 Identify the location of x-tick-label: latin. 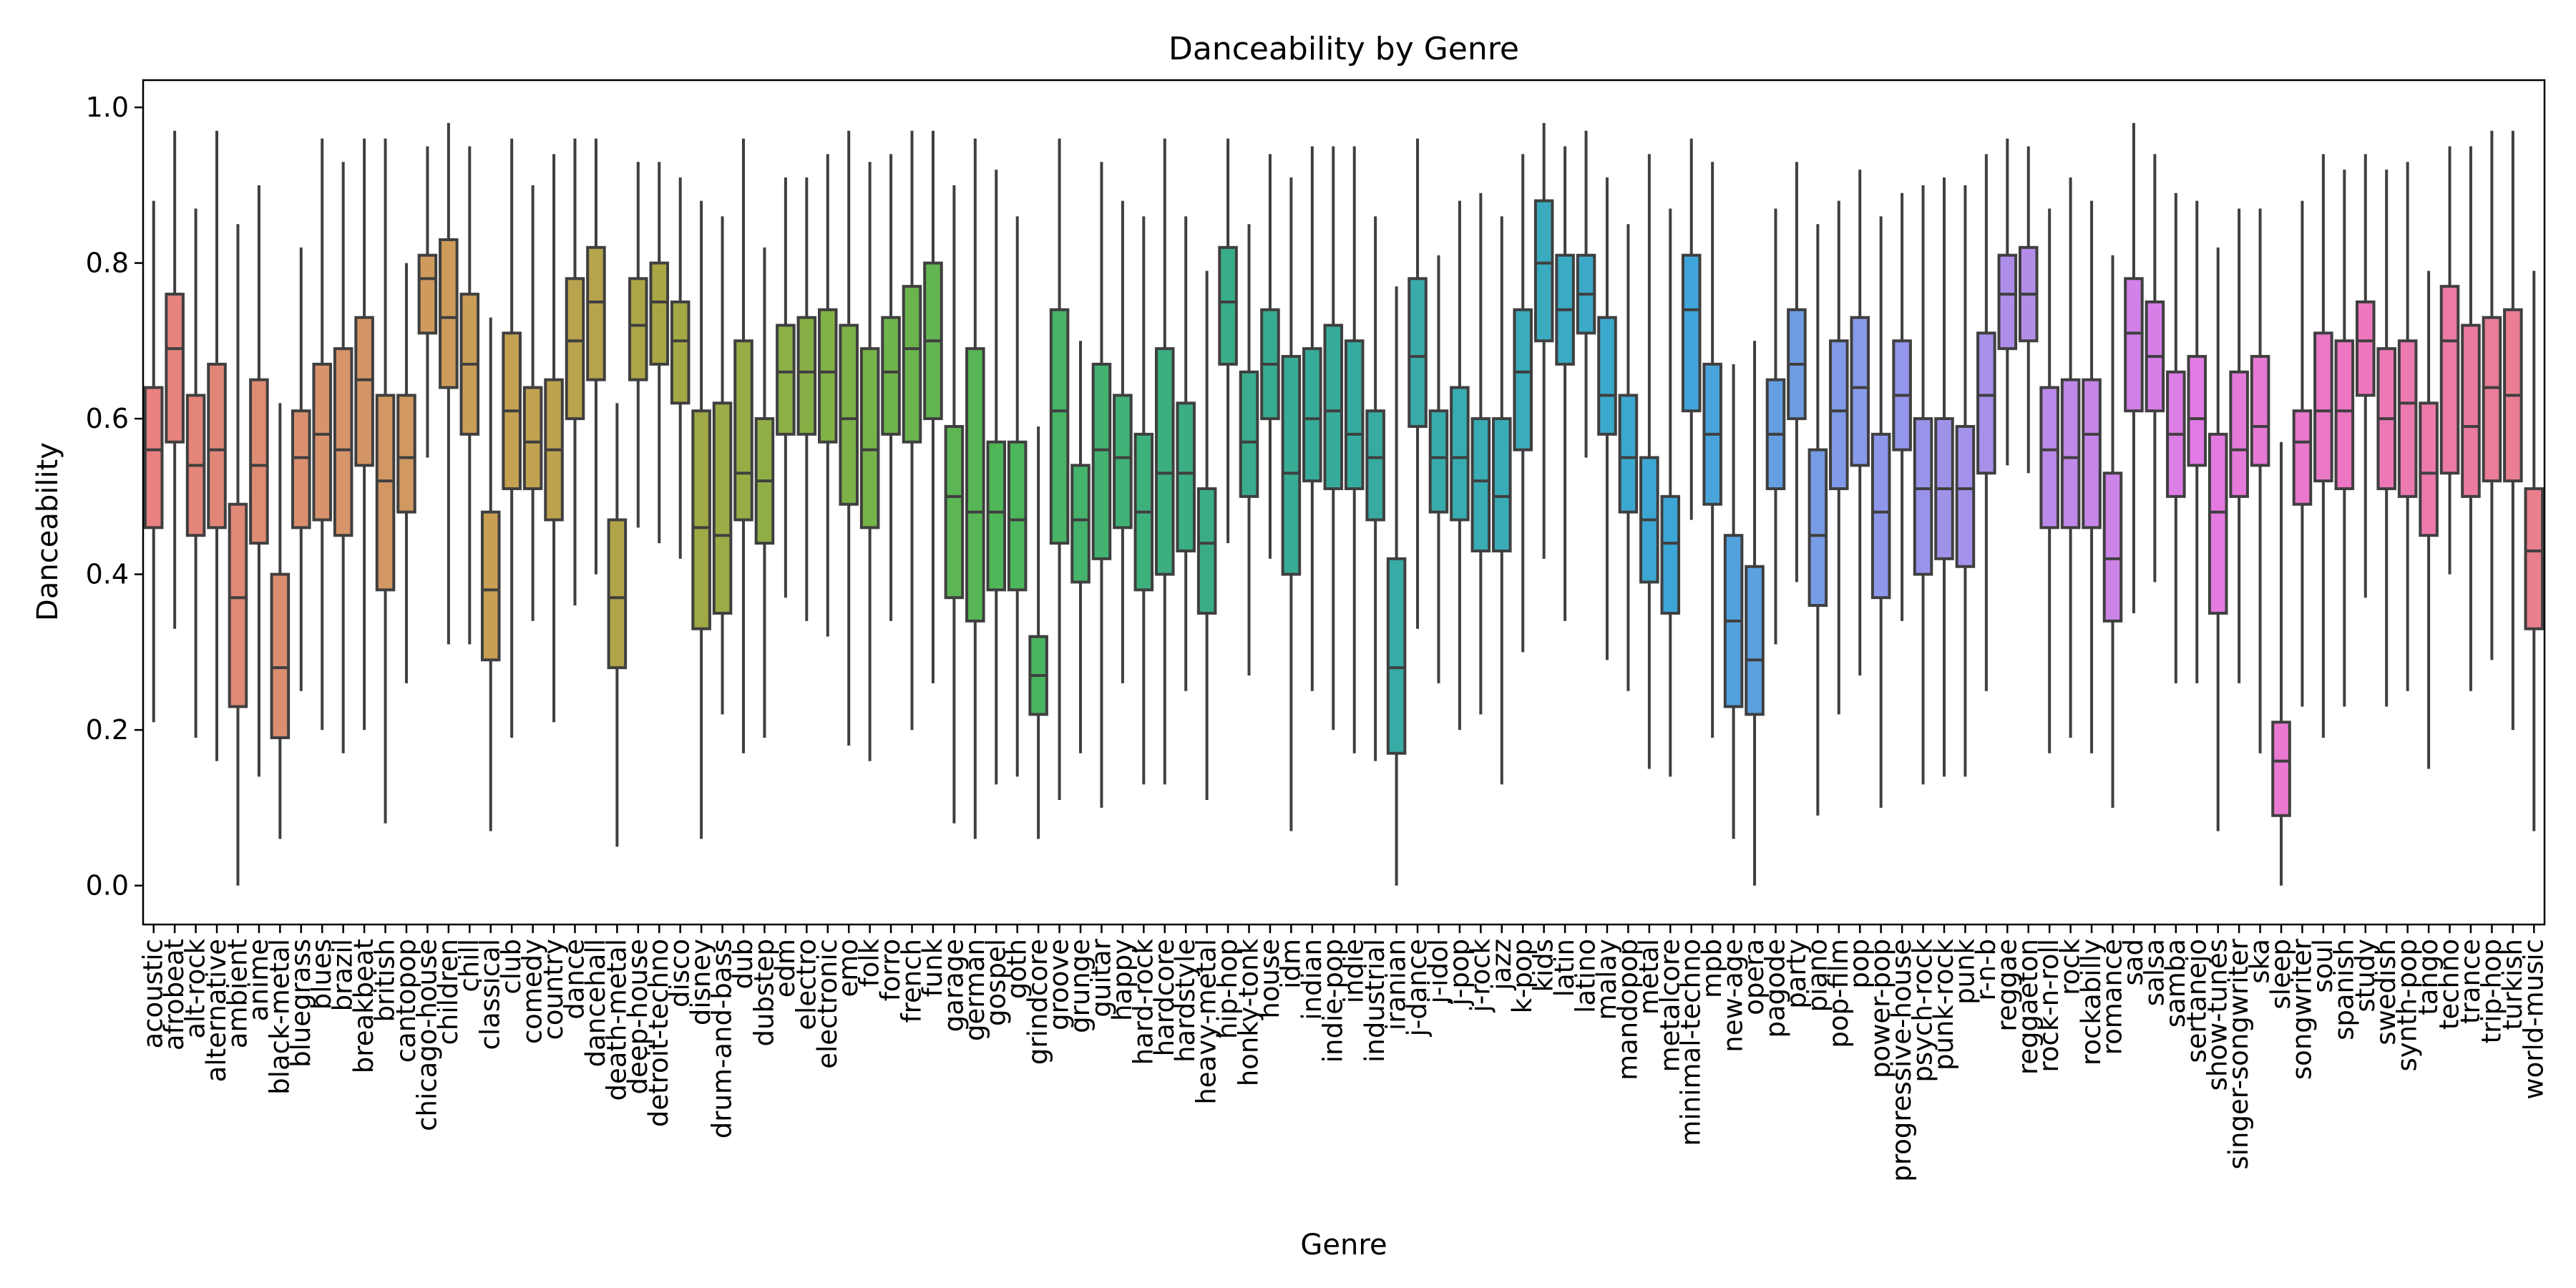
(1564, 968).